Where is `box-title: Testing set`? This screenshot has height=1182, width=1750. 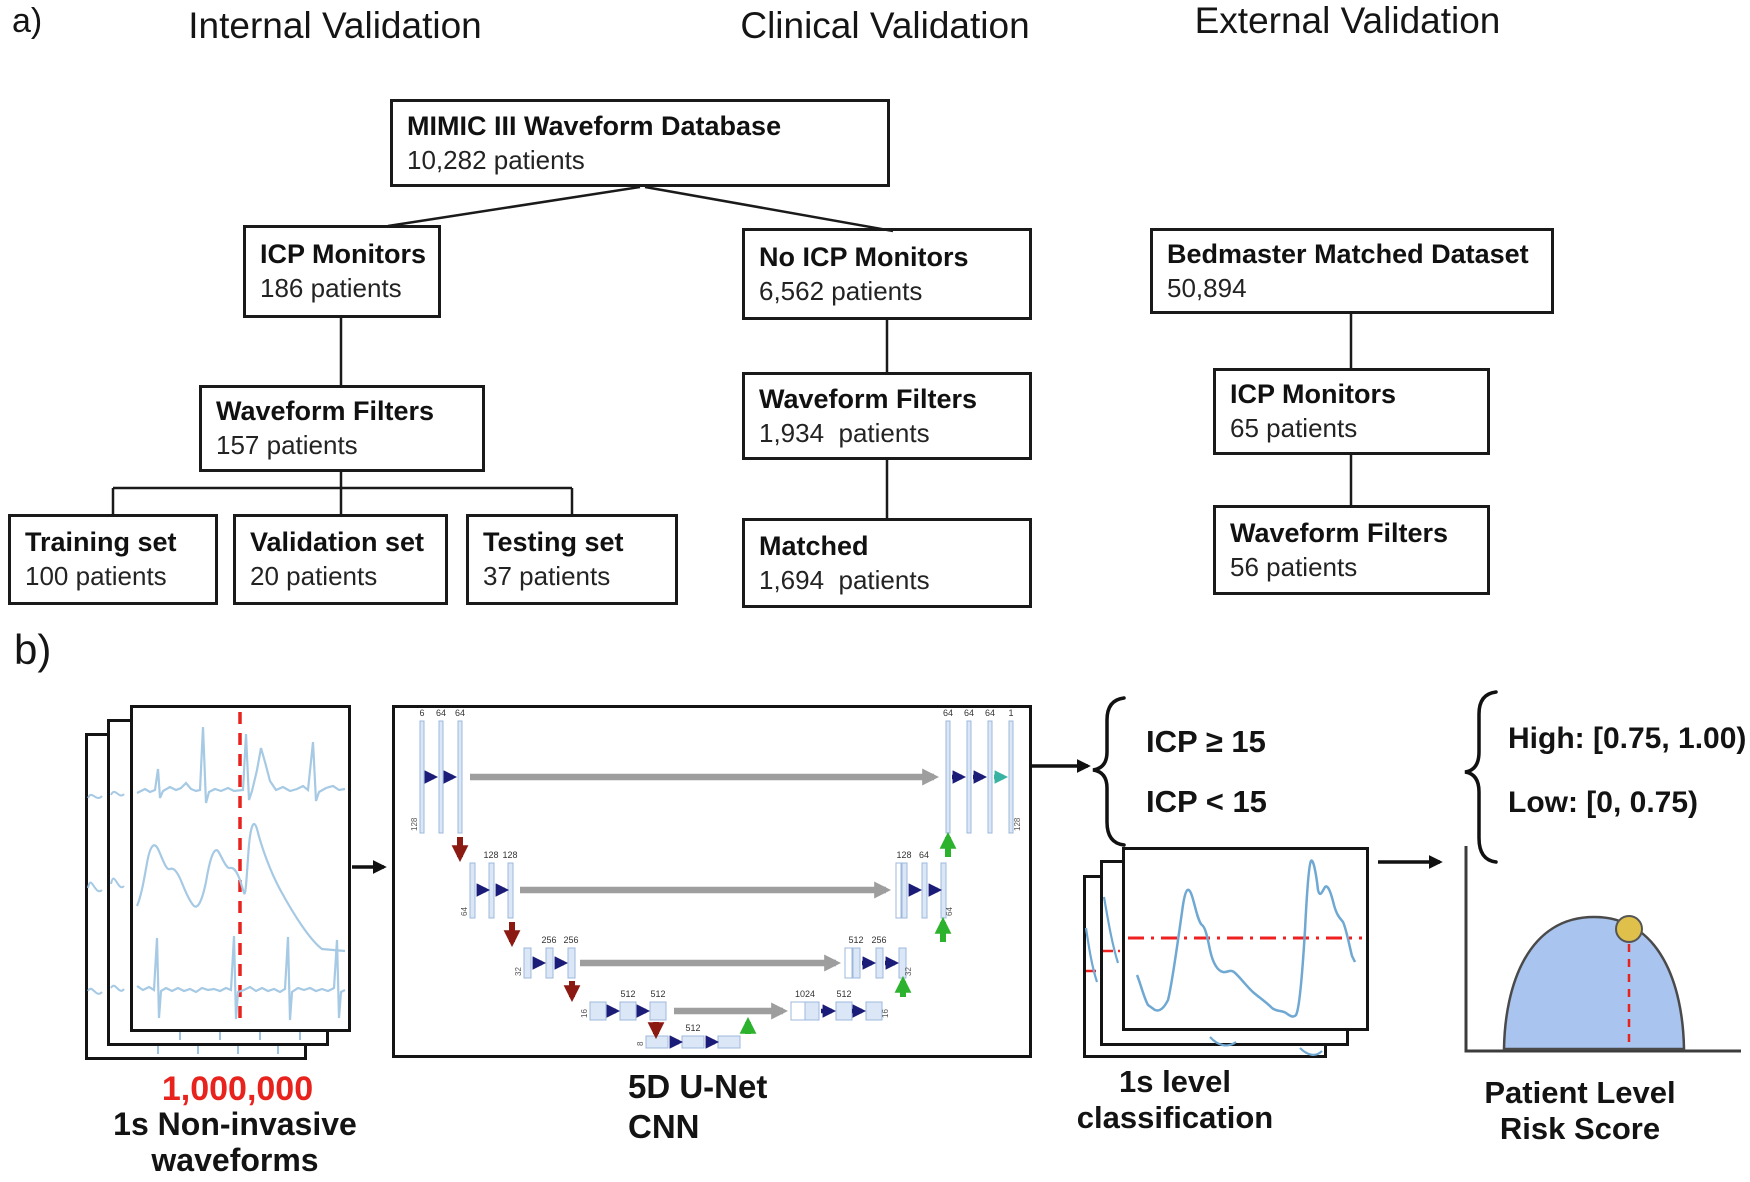 box-title: Testing set is located at coordinates (553, 542).